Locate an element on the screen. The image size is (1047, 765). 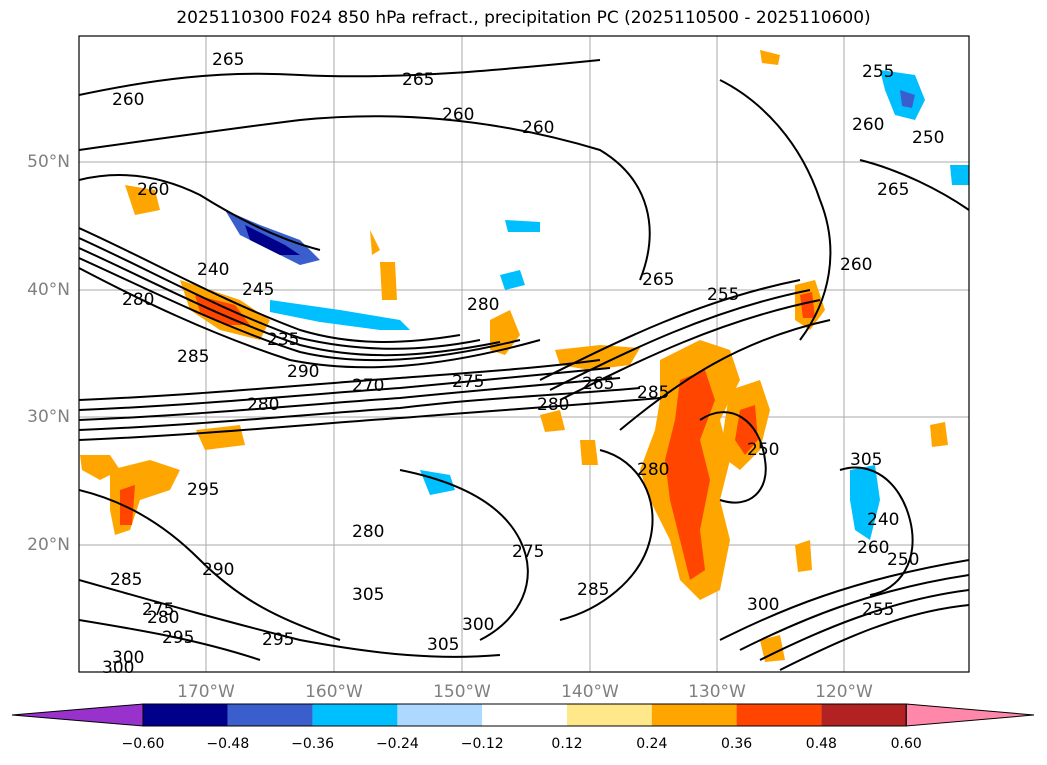
lat-label-30n: 30°N is located at coordinates (48, 417).